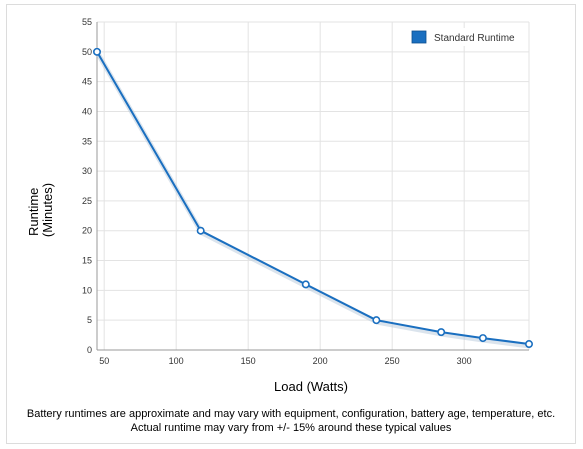 The width and height of the screenshot is (583, 449). Describe the element at coordinates (87, 82) in the screenshot. I see `y-tick-label: 45` at that location.